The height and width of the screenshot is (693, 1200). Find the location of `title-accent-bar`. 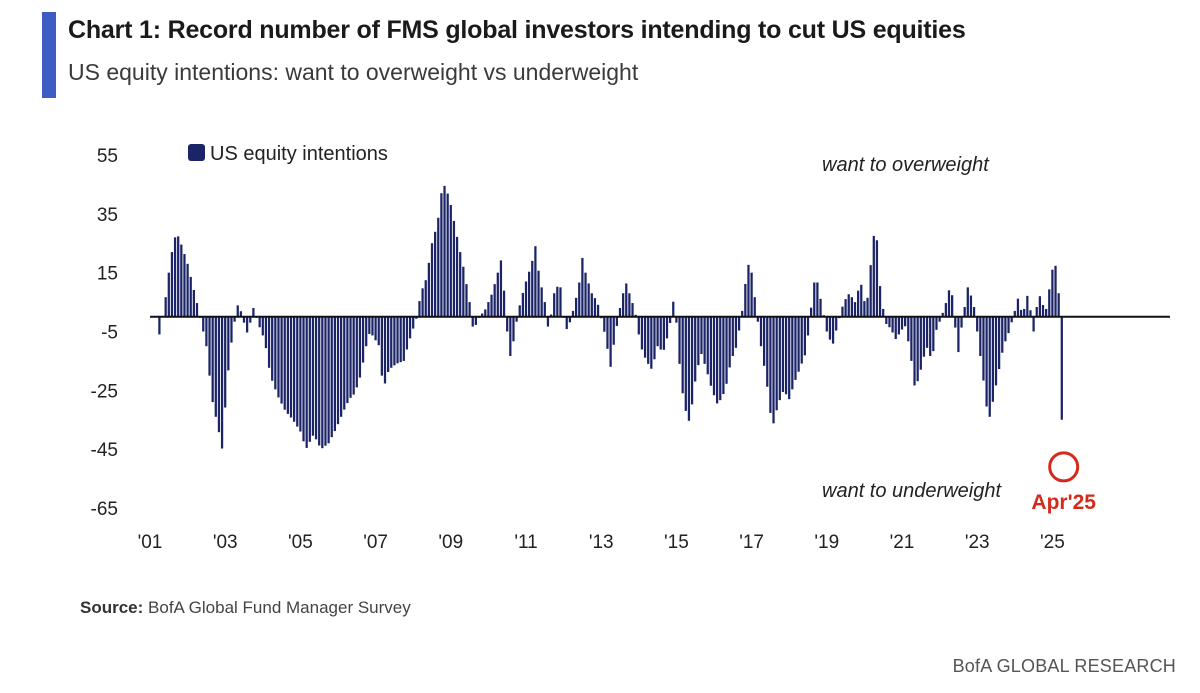

title-accent-bar is located at coordinates (49, 55).